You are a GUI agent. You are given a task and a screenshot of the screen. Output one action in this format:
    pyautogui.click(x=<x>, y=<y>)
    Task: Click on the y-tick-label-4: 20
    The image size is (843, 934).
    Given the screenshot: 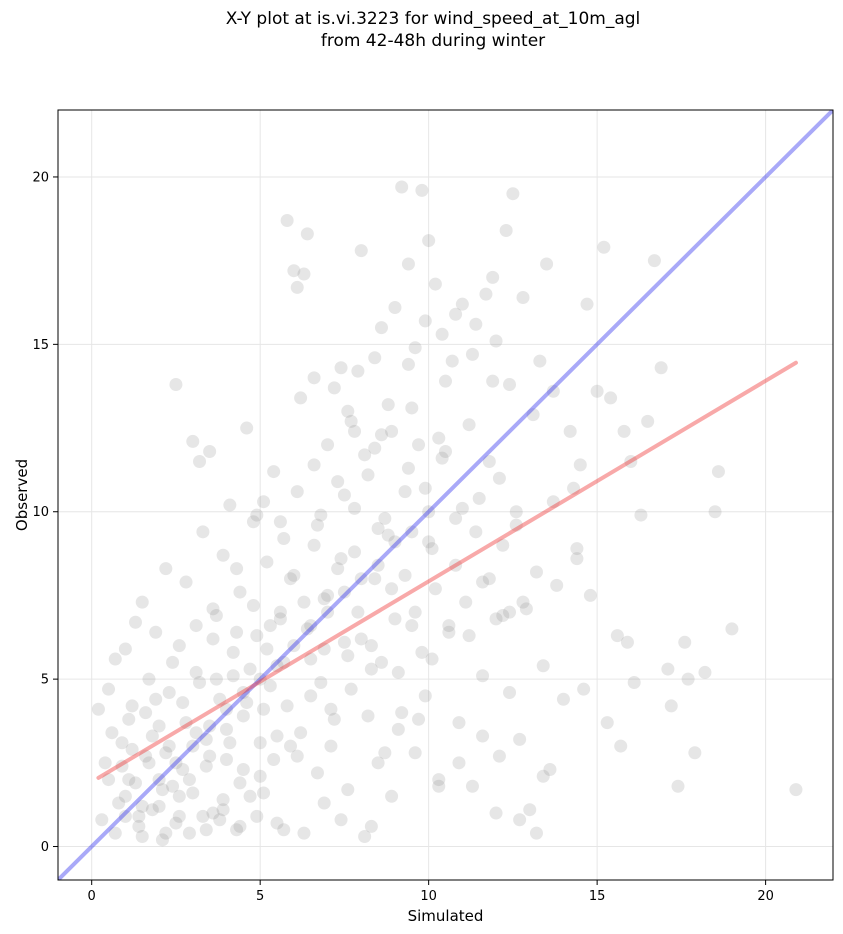 What is the action you would take?
    pyautogui.click(x=40, y=177)
    